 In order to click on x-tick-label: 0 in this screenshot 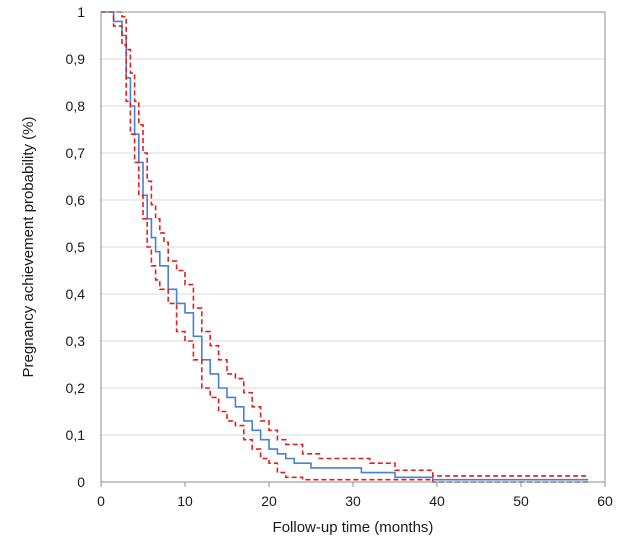, I will do `click(101, 501)`.